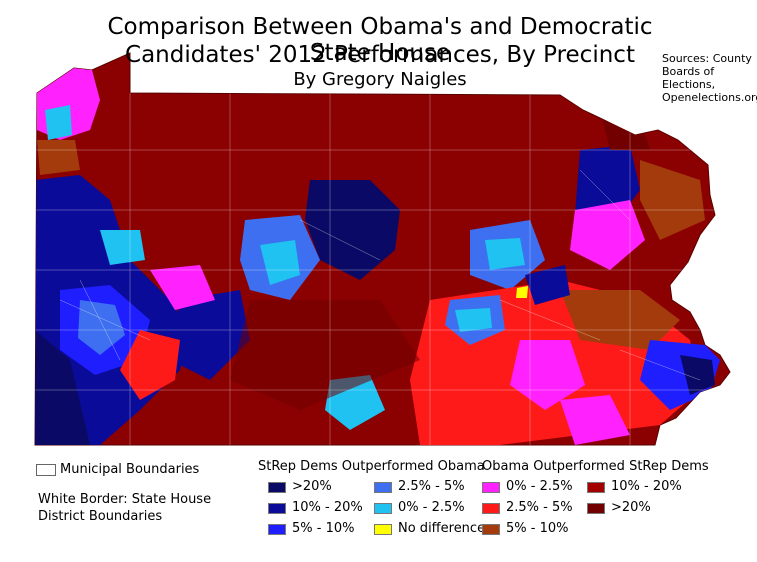  I want to click on no-difference-spot, so click(522, 292).